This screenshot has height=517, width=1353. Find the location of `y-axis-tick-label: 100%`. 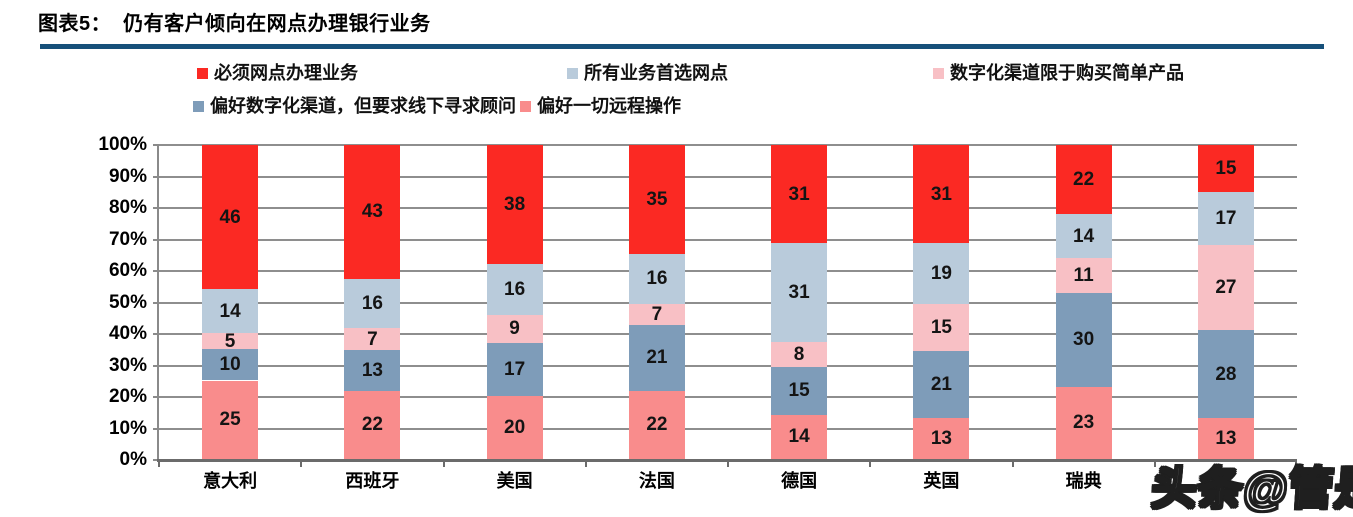

y-axis-tick-label: 100% is located at coordinates (122, 144).